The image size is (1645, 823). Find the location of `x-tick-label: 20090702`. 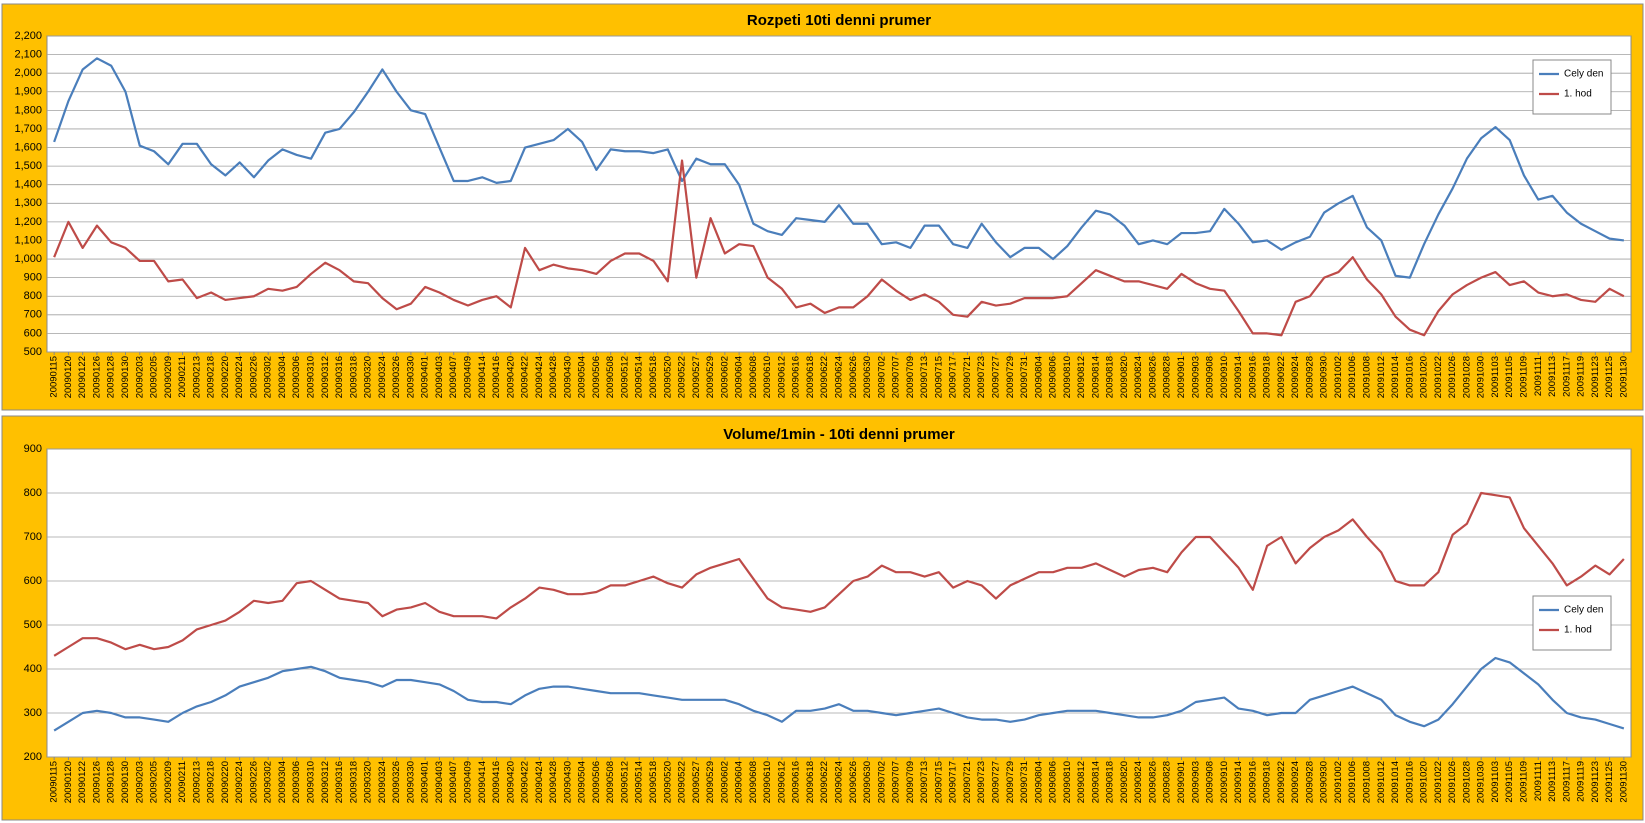

x-tick-label: 20090702 is located at coordinates (881, 782).